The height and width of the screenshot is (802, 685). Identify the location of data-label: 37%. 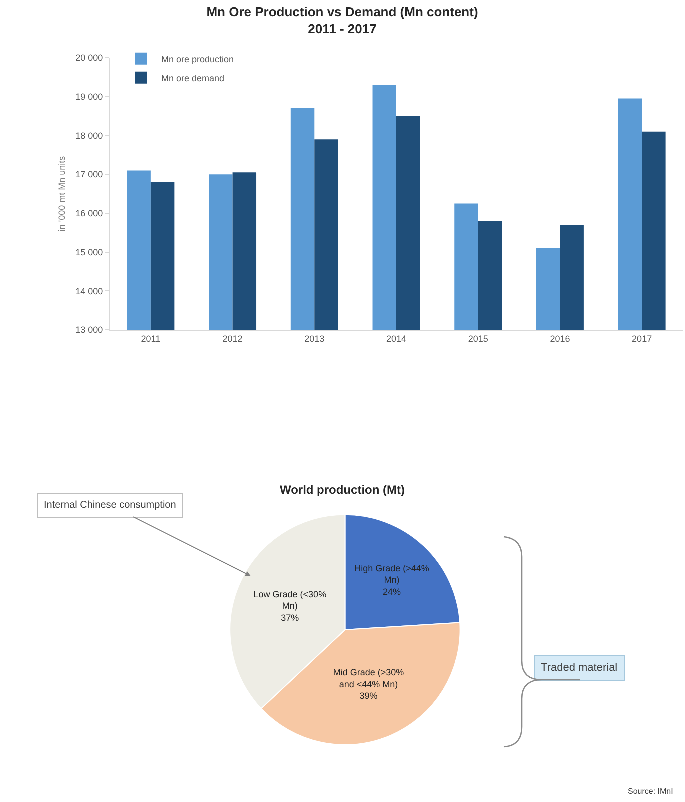
(290, 617).